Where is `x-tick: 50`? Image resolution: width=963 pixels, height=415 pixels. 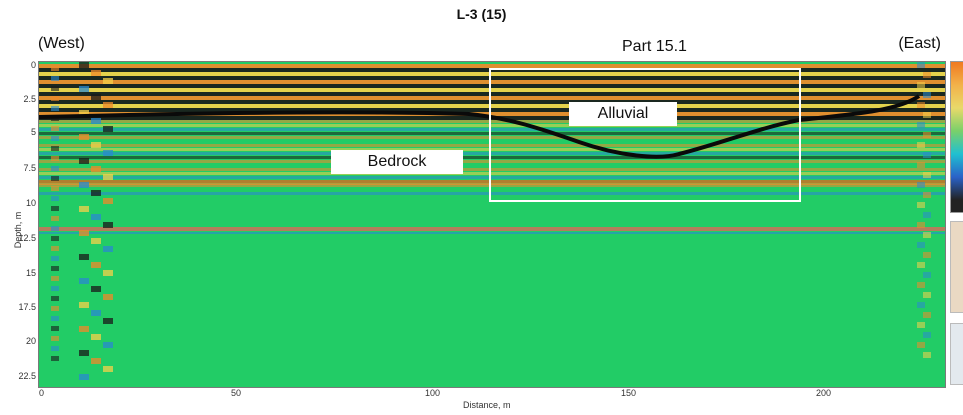 x-tick: 50 is located at coordinates (236, 393).